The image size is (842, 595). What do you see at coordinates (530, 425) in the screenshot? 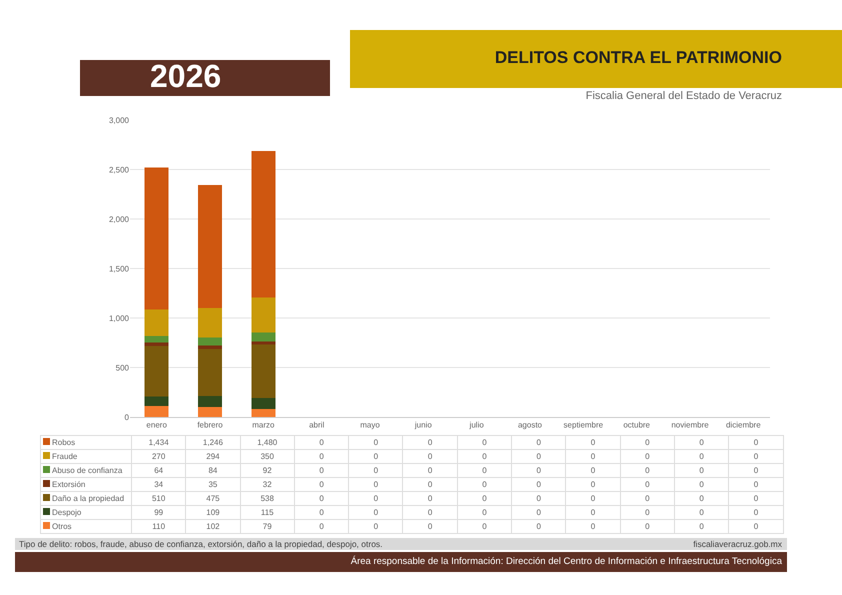
I see `x-tick-label: agosto` at bounding box center [530, 425].